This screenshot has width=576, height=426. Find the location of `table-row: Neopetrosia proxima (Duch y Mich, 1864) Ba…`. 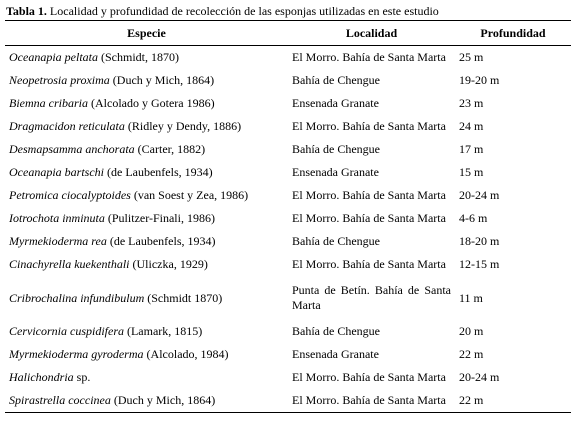

table-row: Neopetrosia proxima (Duch y Mich, 1864) Ba… is located at coordinates (288, 80).